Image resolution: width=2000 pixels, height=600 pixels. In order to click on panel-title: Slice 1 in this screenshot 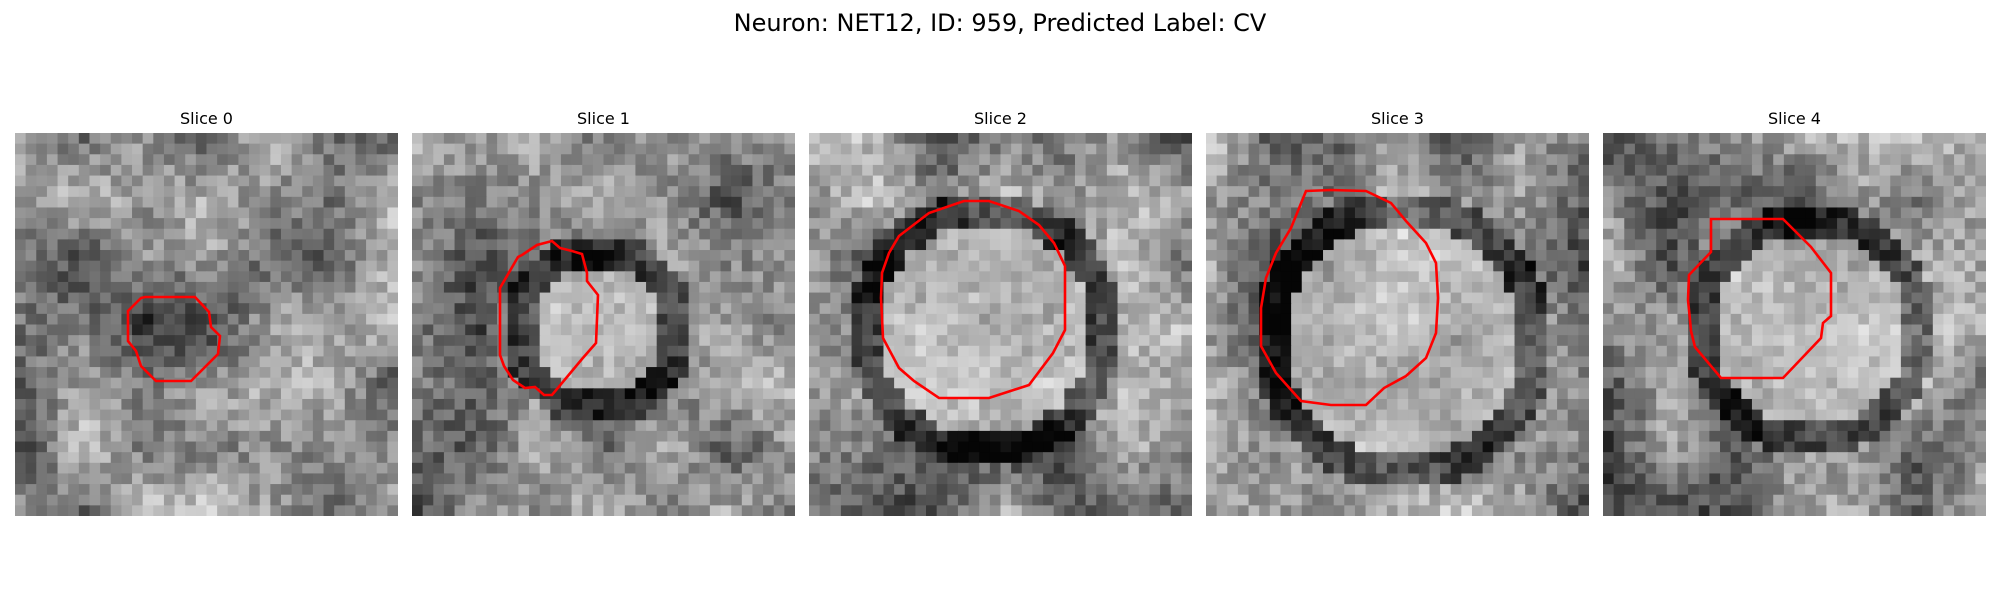, I will do `click(603, 118)`.